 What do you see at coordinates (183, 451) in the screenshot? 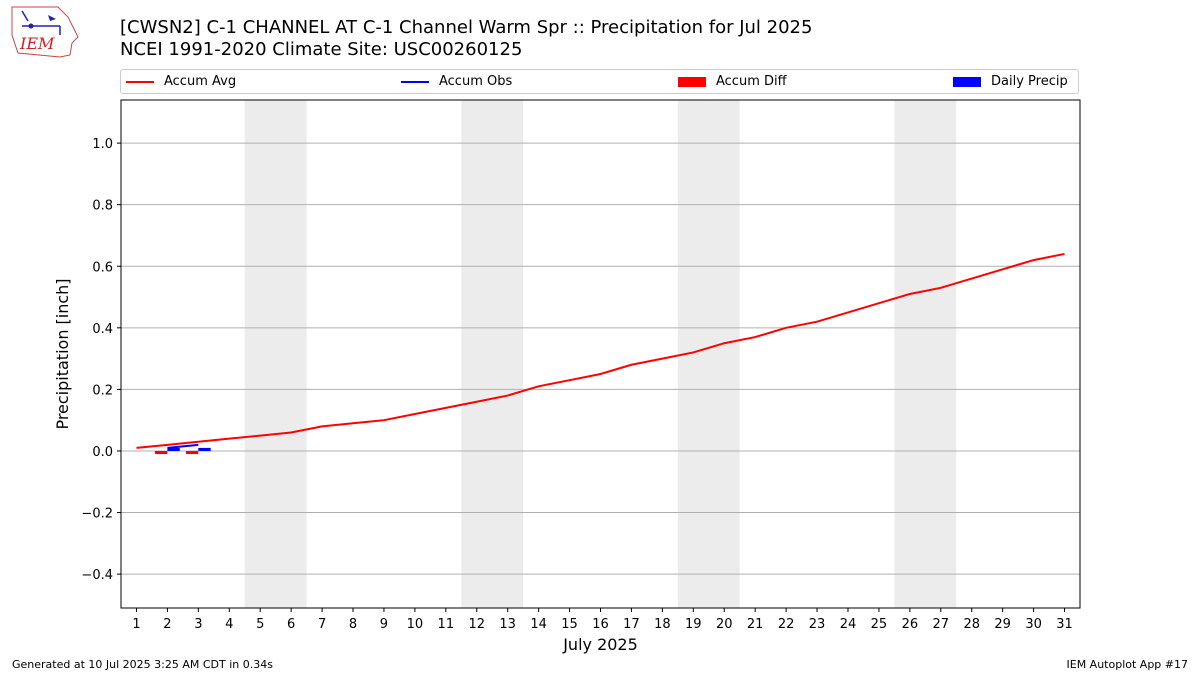
I see `bars-group` at bounding box center [183, 451].